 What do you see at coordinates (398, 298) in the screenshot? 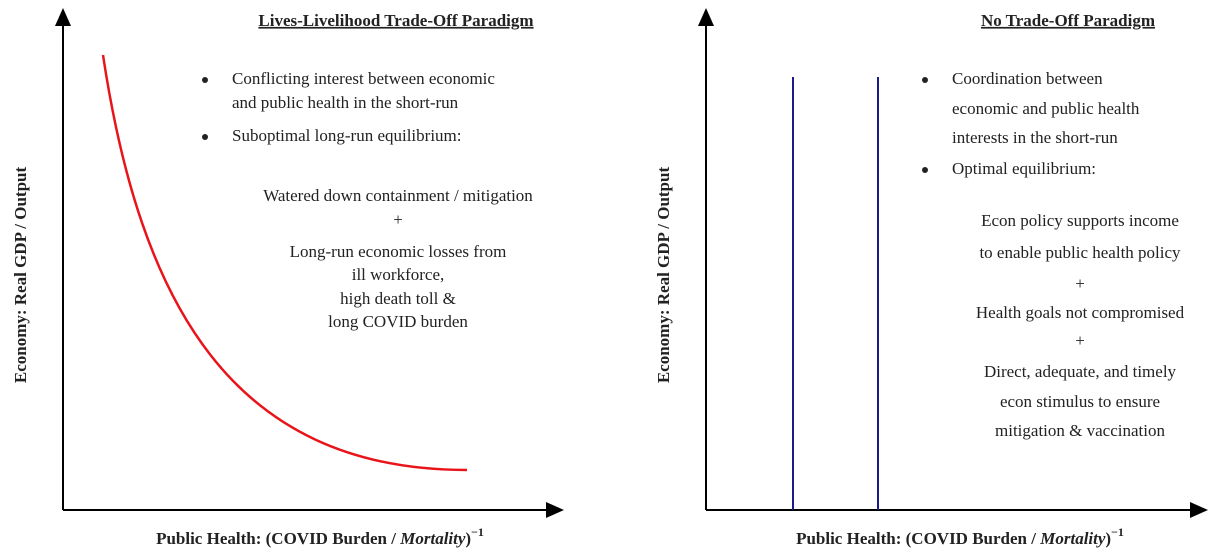
I see `body-text: high death toll &` at bounding box center [398, 298].